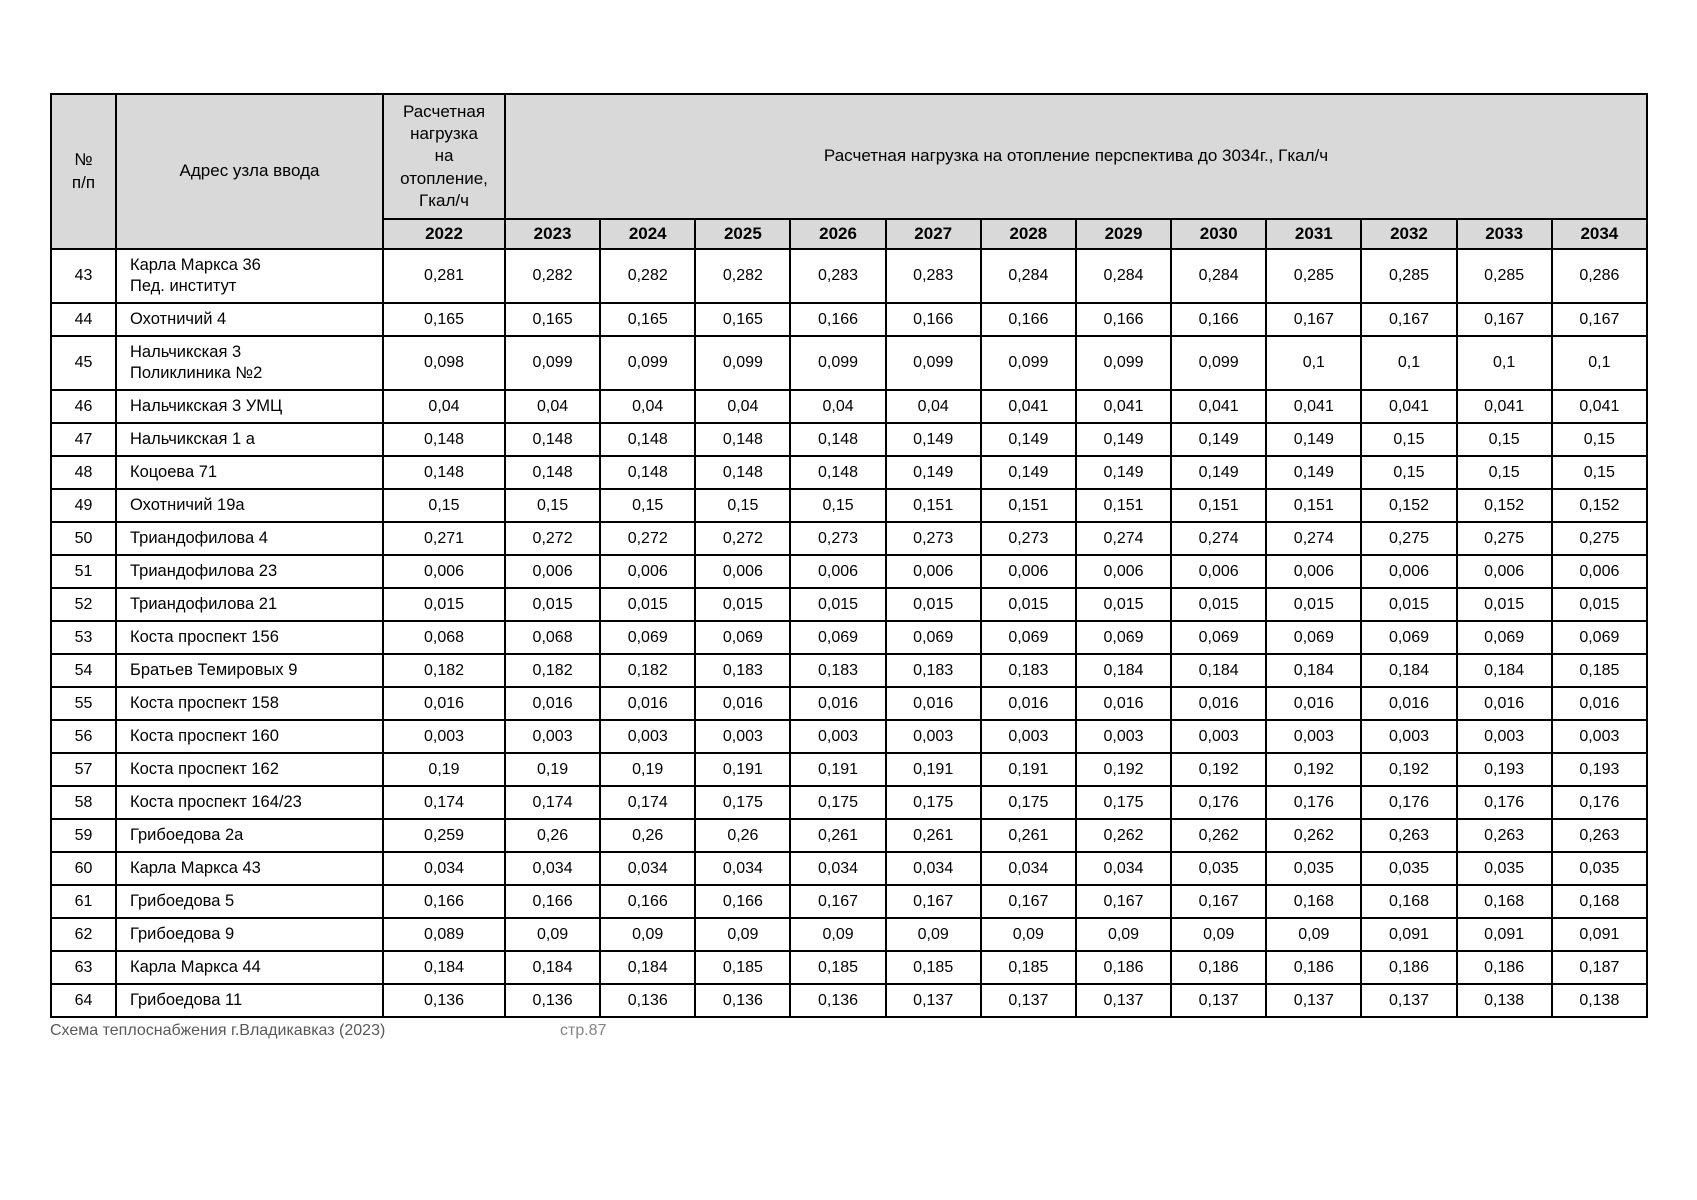  Describe the element at coordinates (83, 538) in the screenshot. I see `row-number: 50` at that location.